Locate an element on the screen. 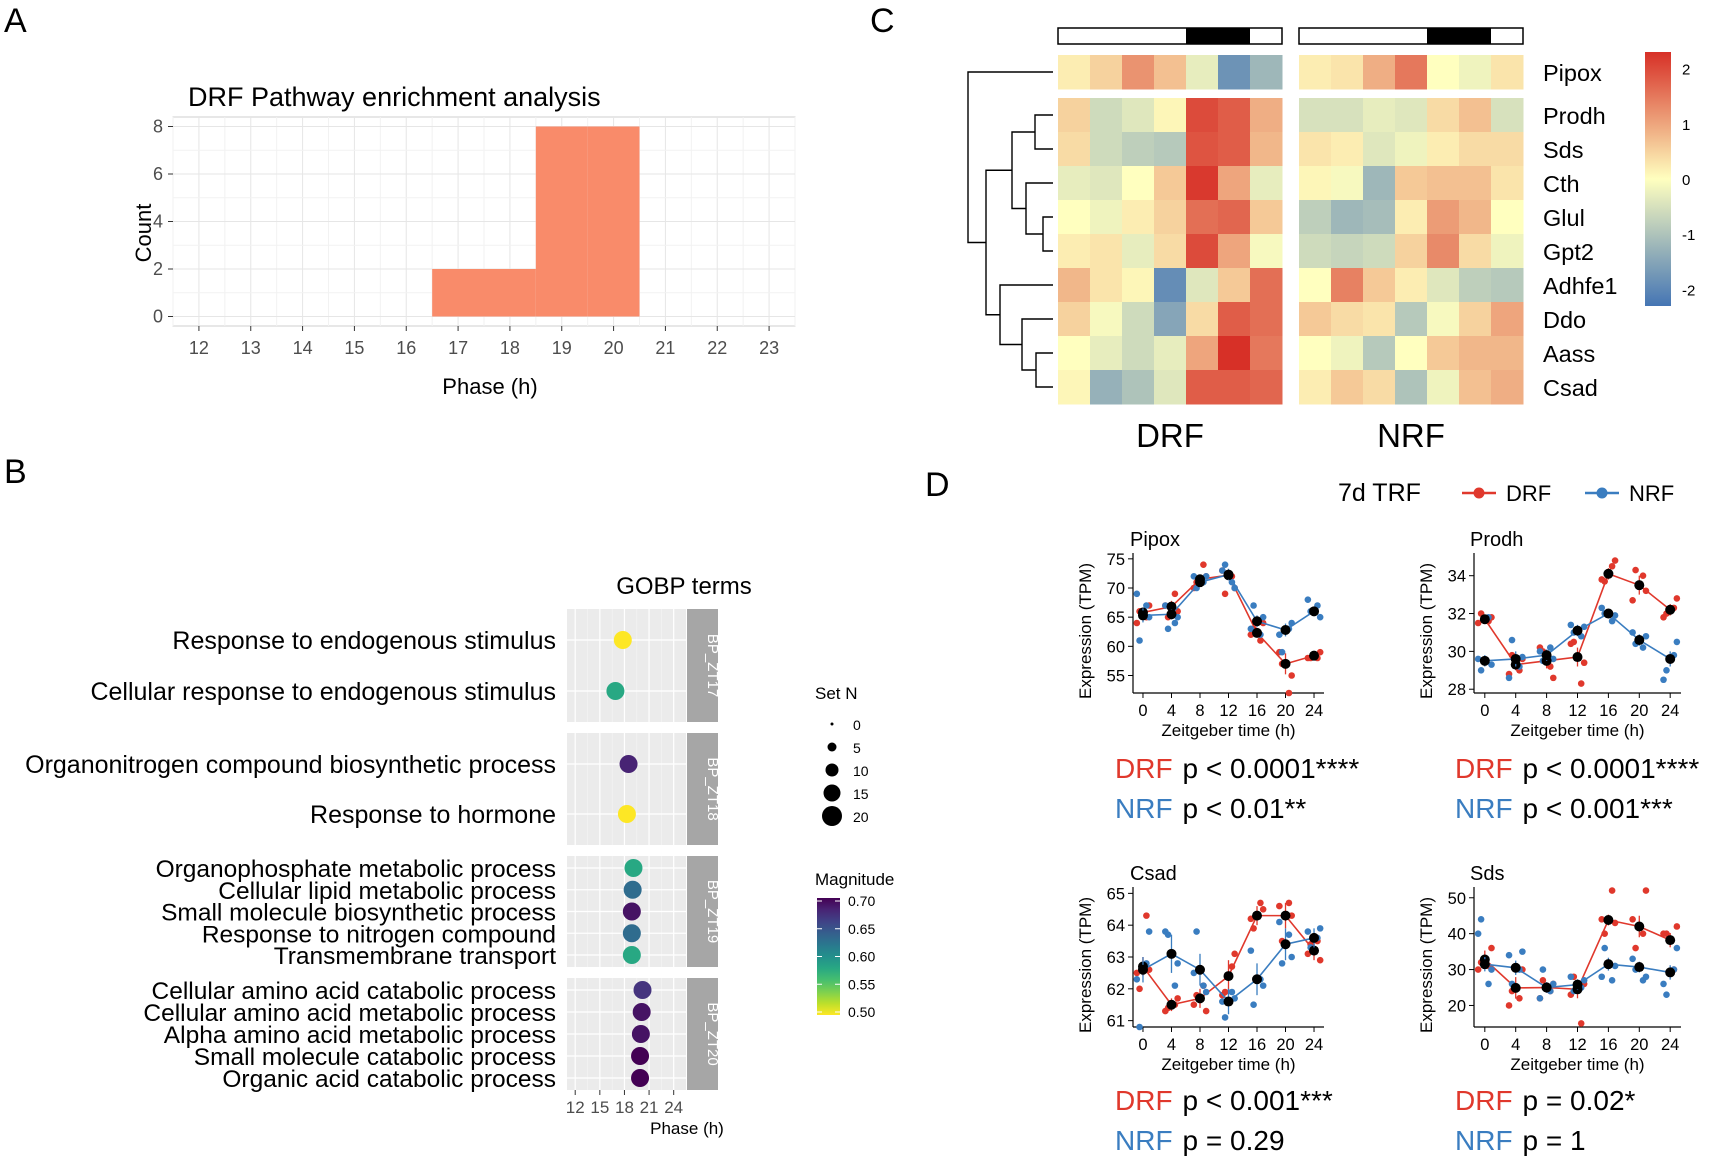 Image resolution: width=1713 pixels, height=1162 pixels. panel-b-term-label: Response to nitrogen compound is located at coordinates (379, 934).